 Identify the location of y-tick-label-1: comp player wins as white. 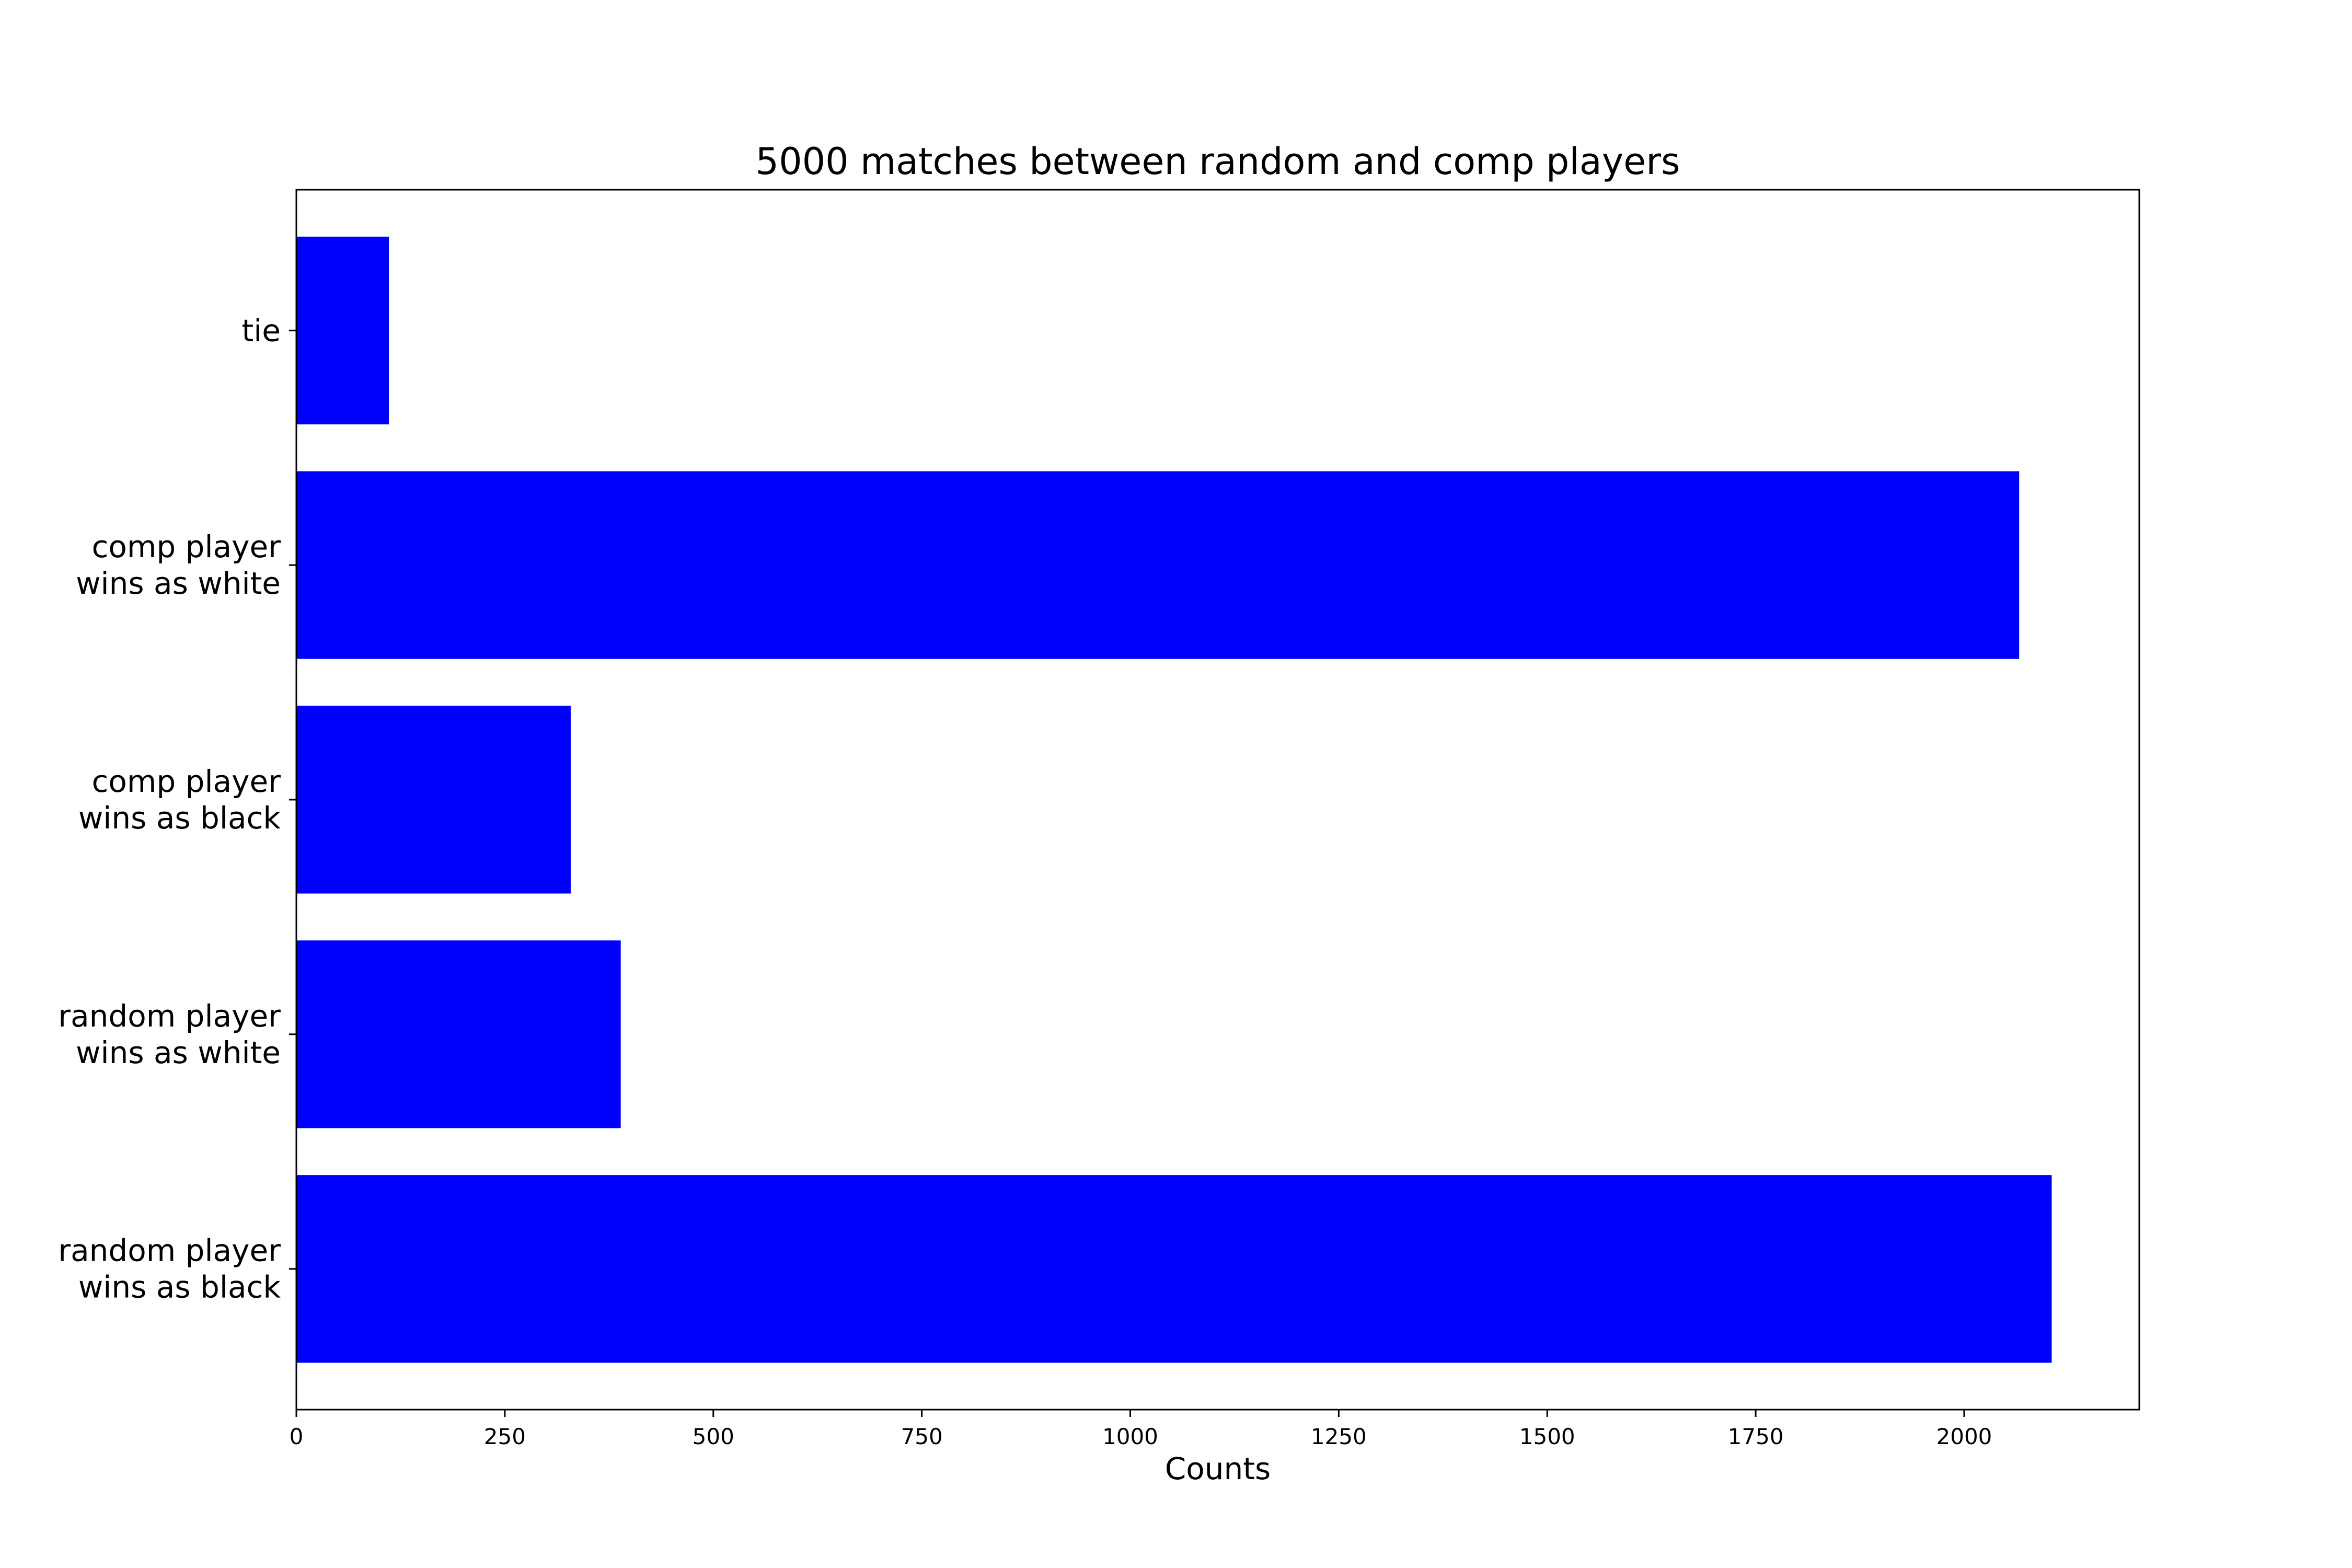
(178, 565).